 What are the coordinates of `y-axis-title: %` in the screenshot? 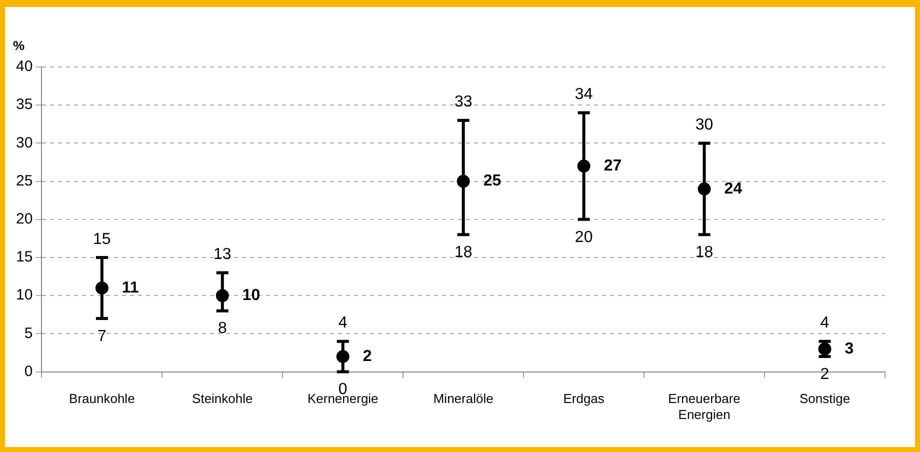 It's located at (19, 46).